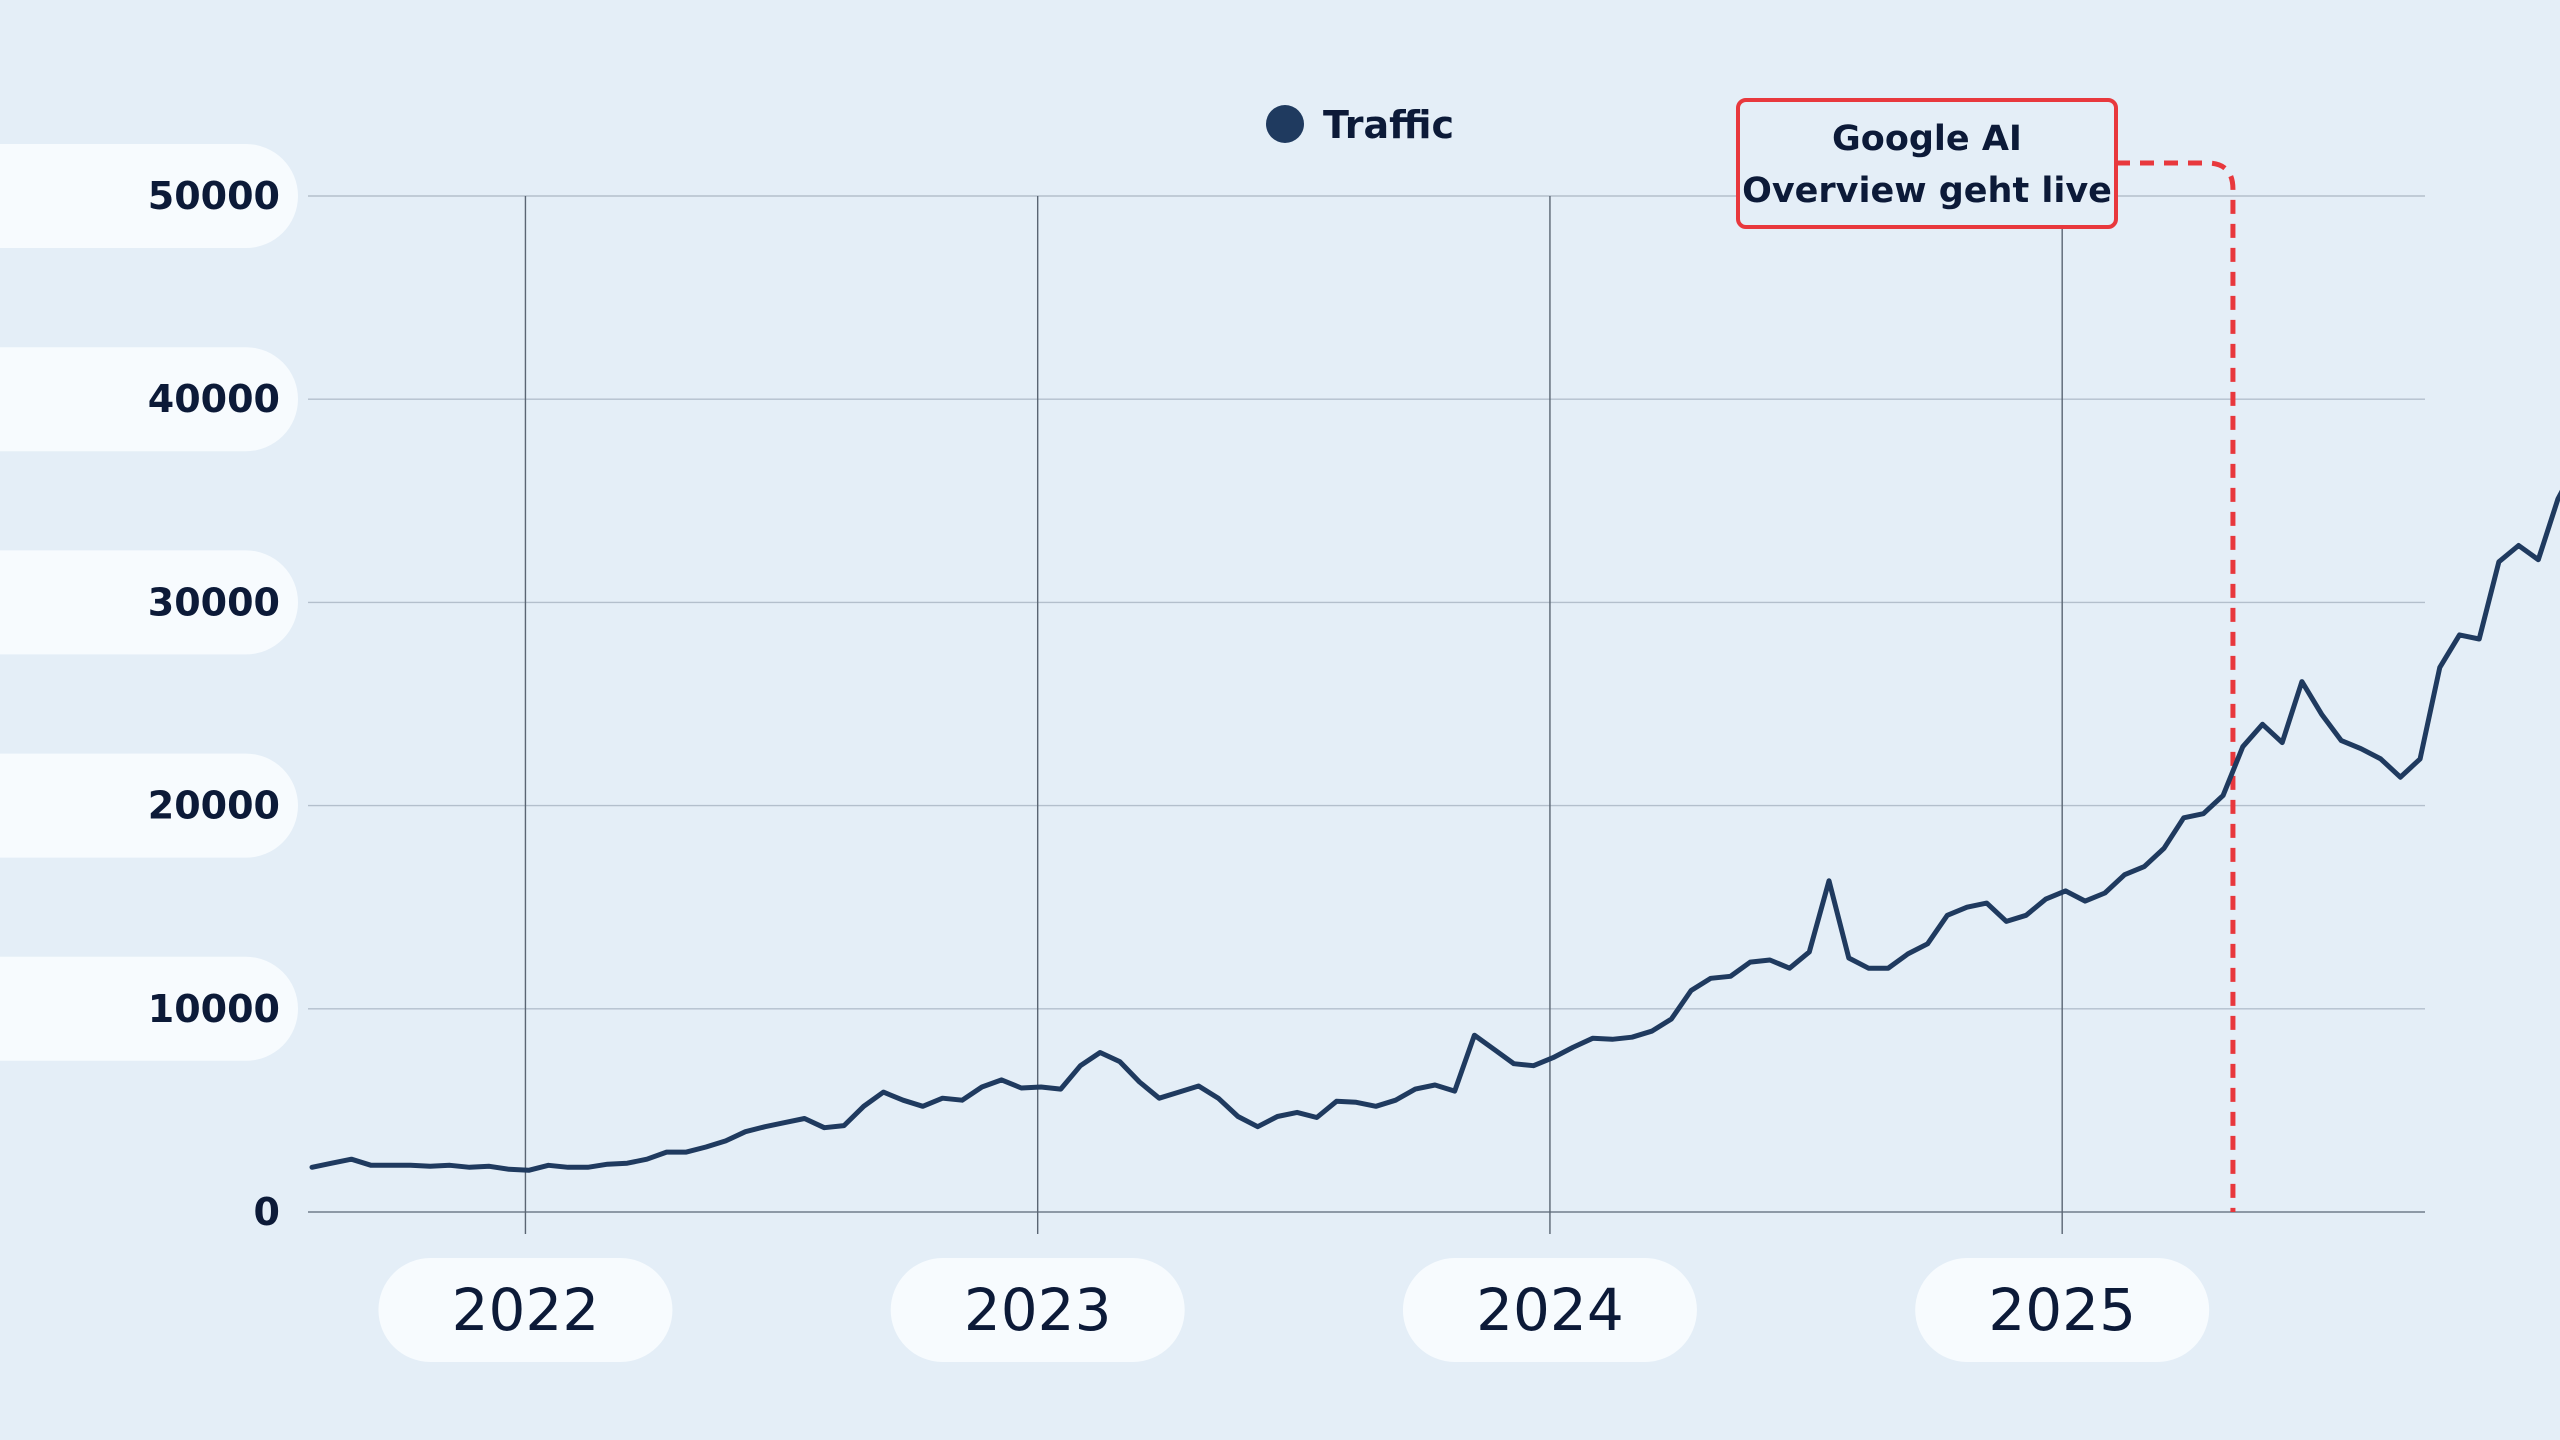  I want to click on x-tick-pill-2025, so click(2062, 1310).